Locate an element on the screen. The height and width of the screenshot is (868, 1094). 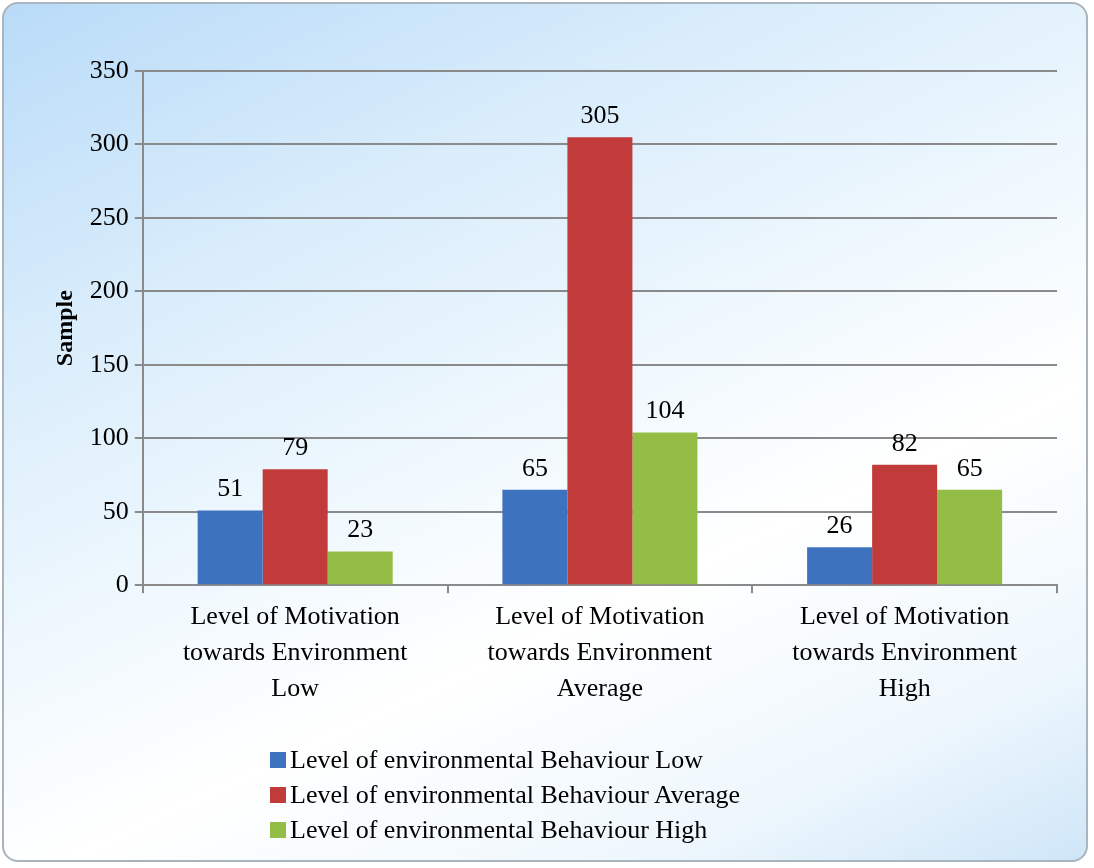
y-tick-label: 0 is located at coordinates (122, 584).